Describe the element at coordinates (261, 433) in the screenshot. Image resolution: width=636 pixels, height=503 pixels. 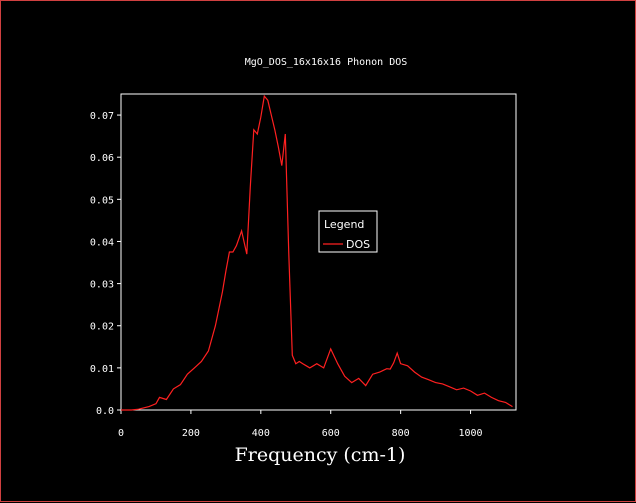
I see `x-tick-label: 400` at that location.